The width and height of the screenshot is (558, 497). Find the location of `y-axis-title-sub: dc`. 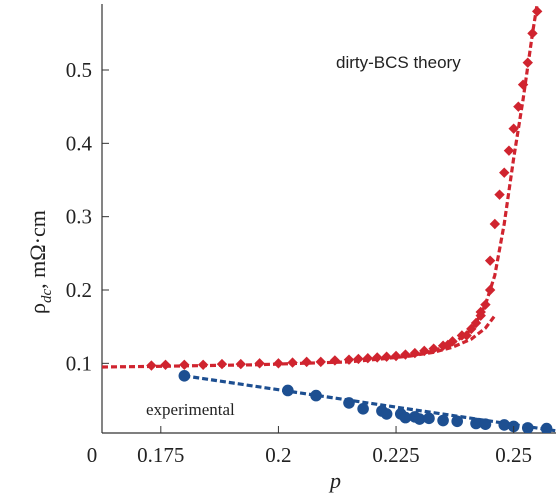

y-axis-title-sub: dc is located at coordinates (47, 296).